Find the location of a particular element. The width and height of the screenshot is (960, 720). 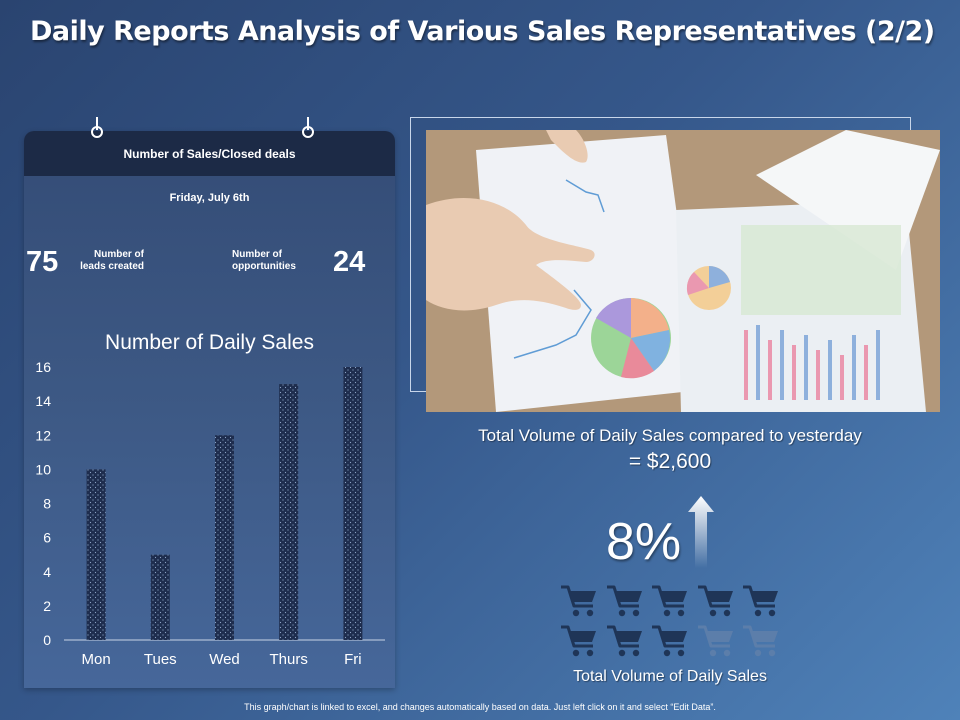

leads-count: 75 is located at coordinates (42, 262).